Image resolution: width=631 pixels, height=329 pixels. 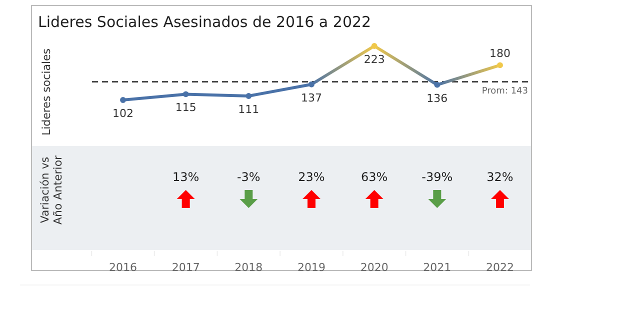 What do you see at coordinates (437, 267) in the screenshot?
I see `x-tick-label: 2021` at bounding box center [437, 267].